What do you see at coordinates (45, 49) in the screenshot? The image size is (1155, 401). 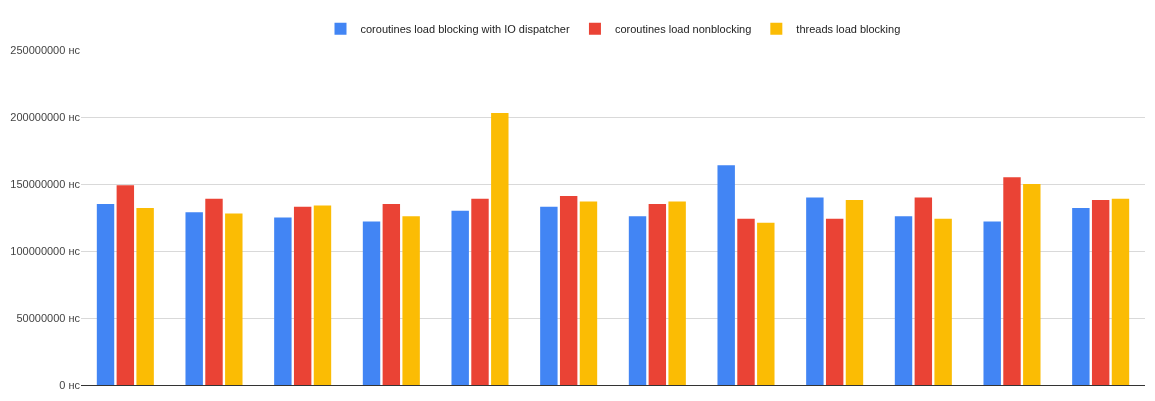 I see `y-tick-label: 250000000 нс` at bounding box center [45, 49].